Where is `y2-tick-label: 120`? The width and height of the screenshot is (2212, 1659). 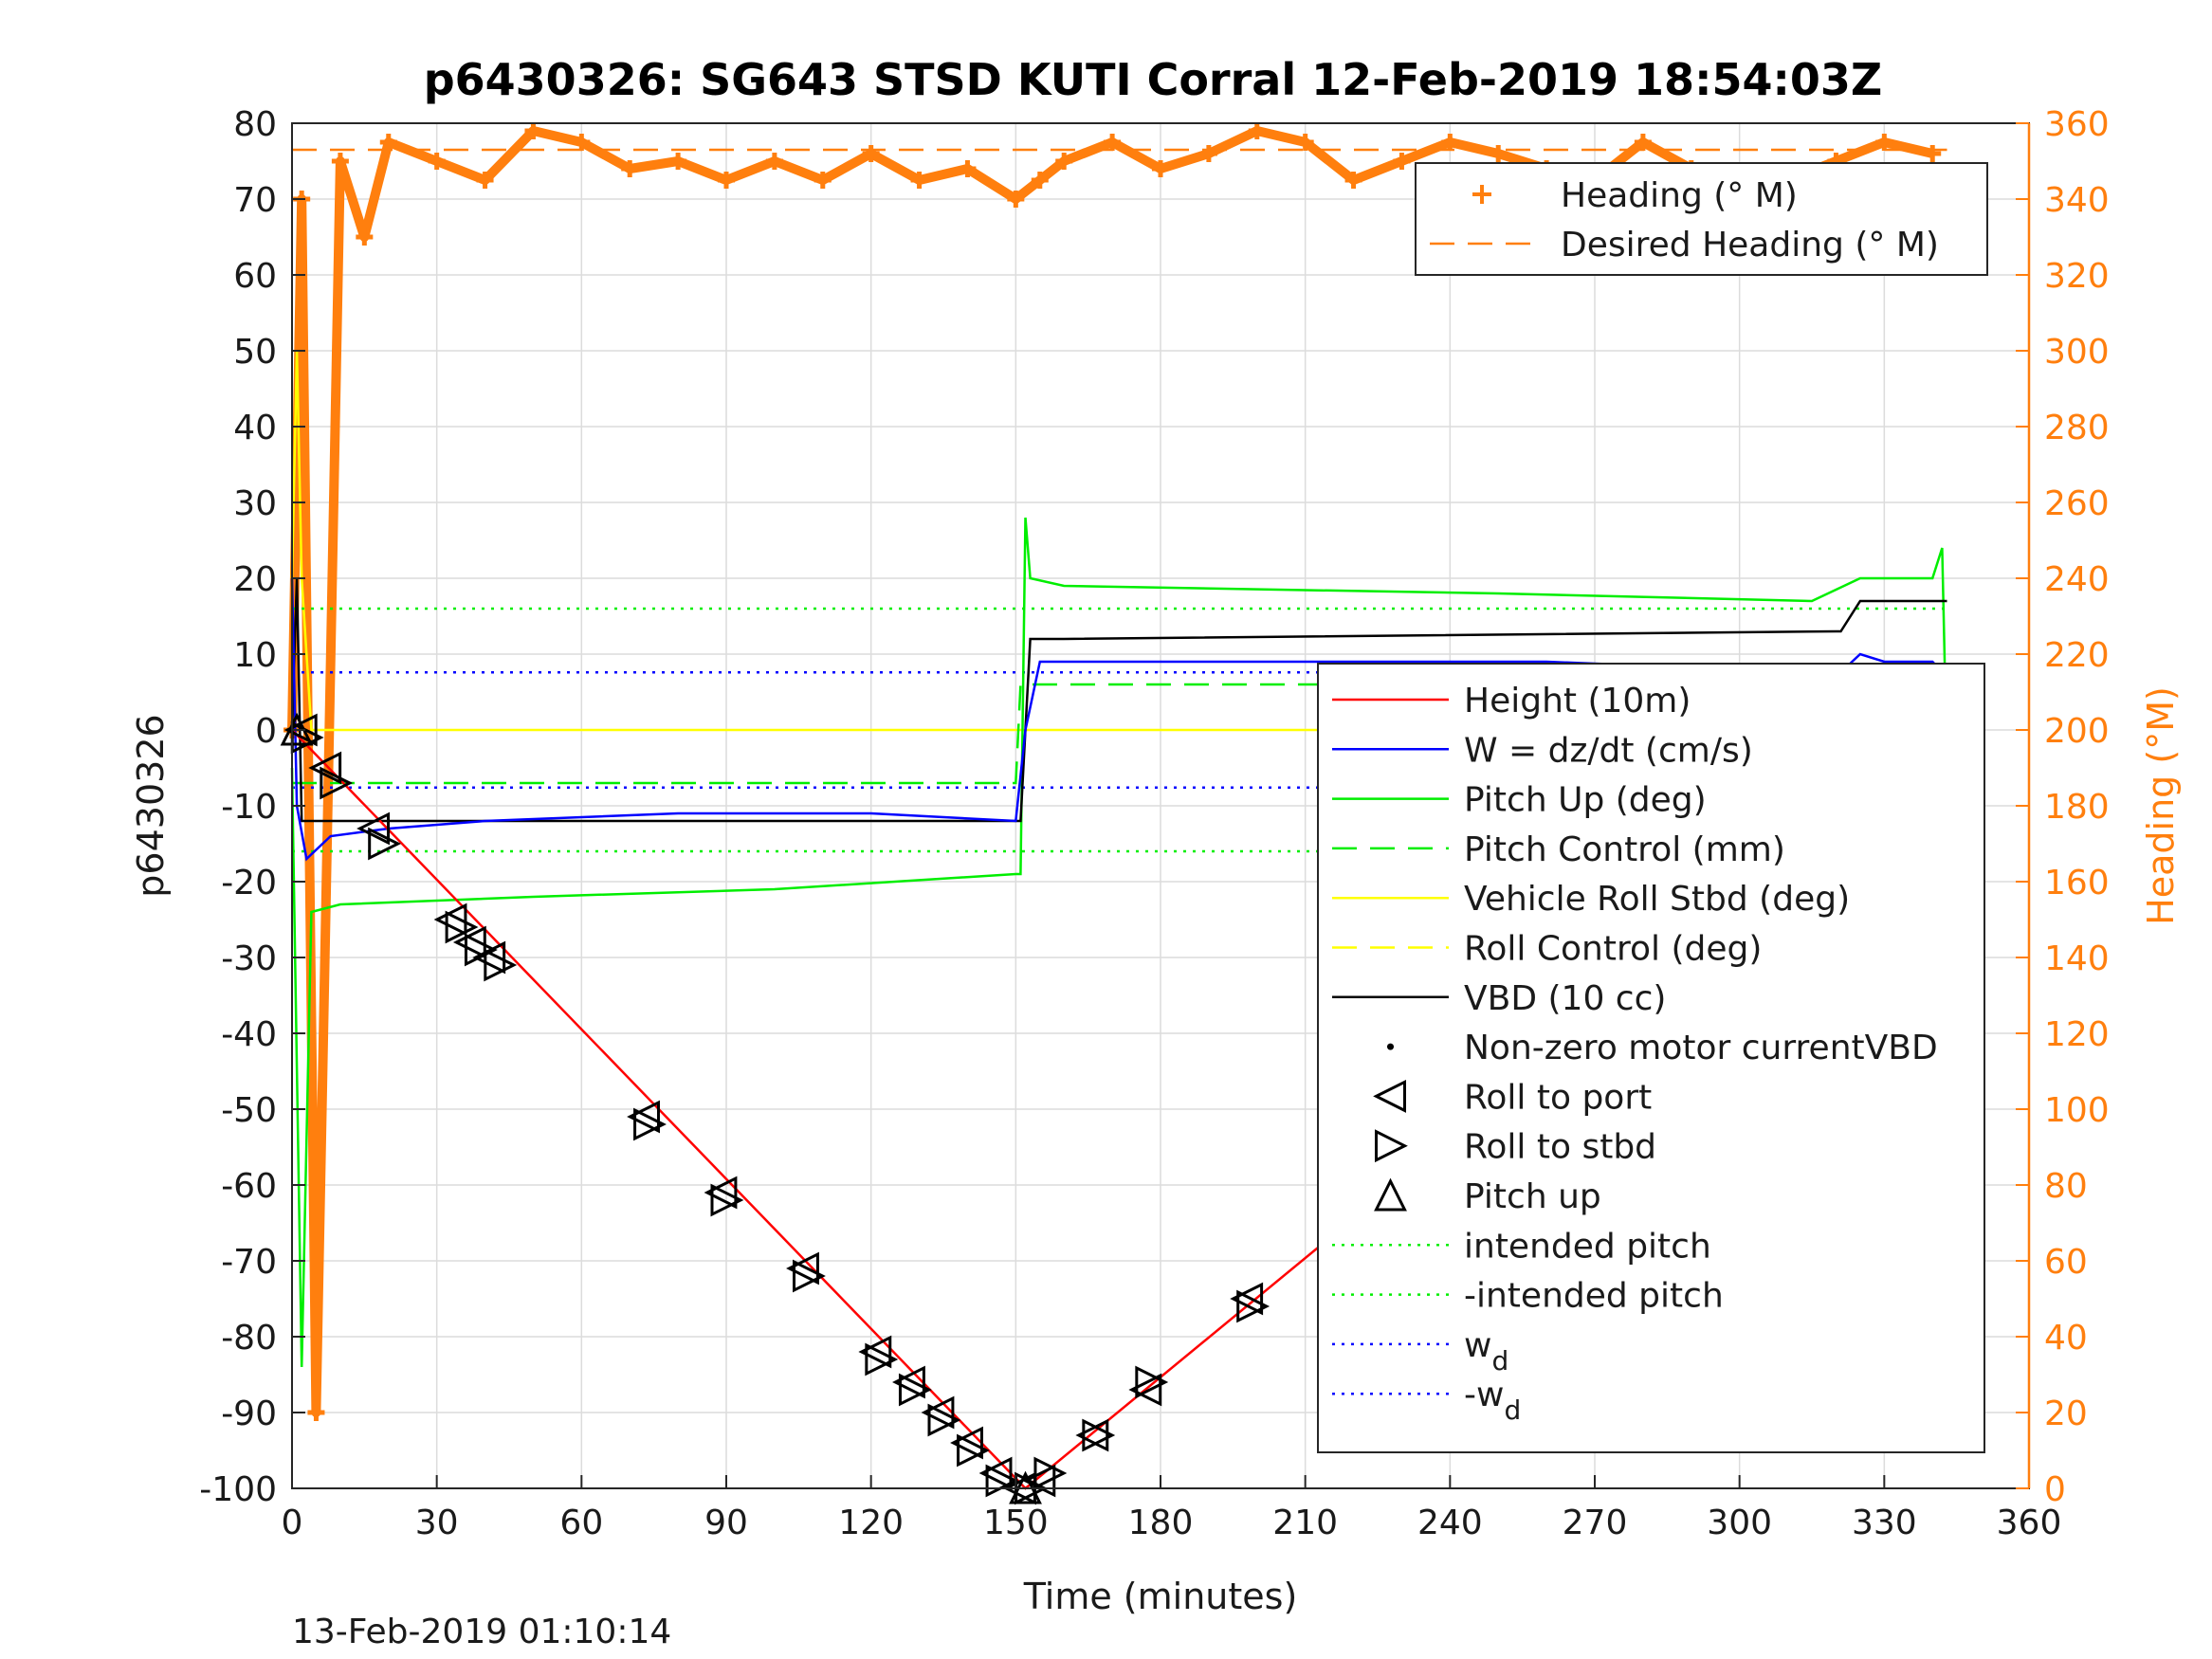 y2-tick-label: 120 is located at coordinates (2077, 1034).